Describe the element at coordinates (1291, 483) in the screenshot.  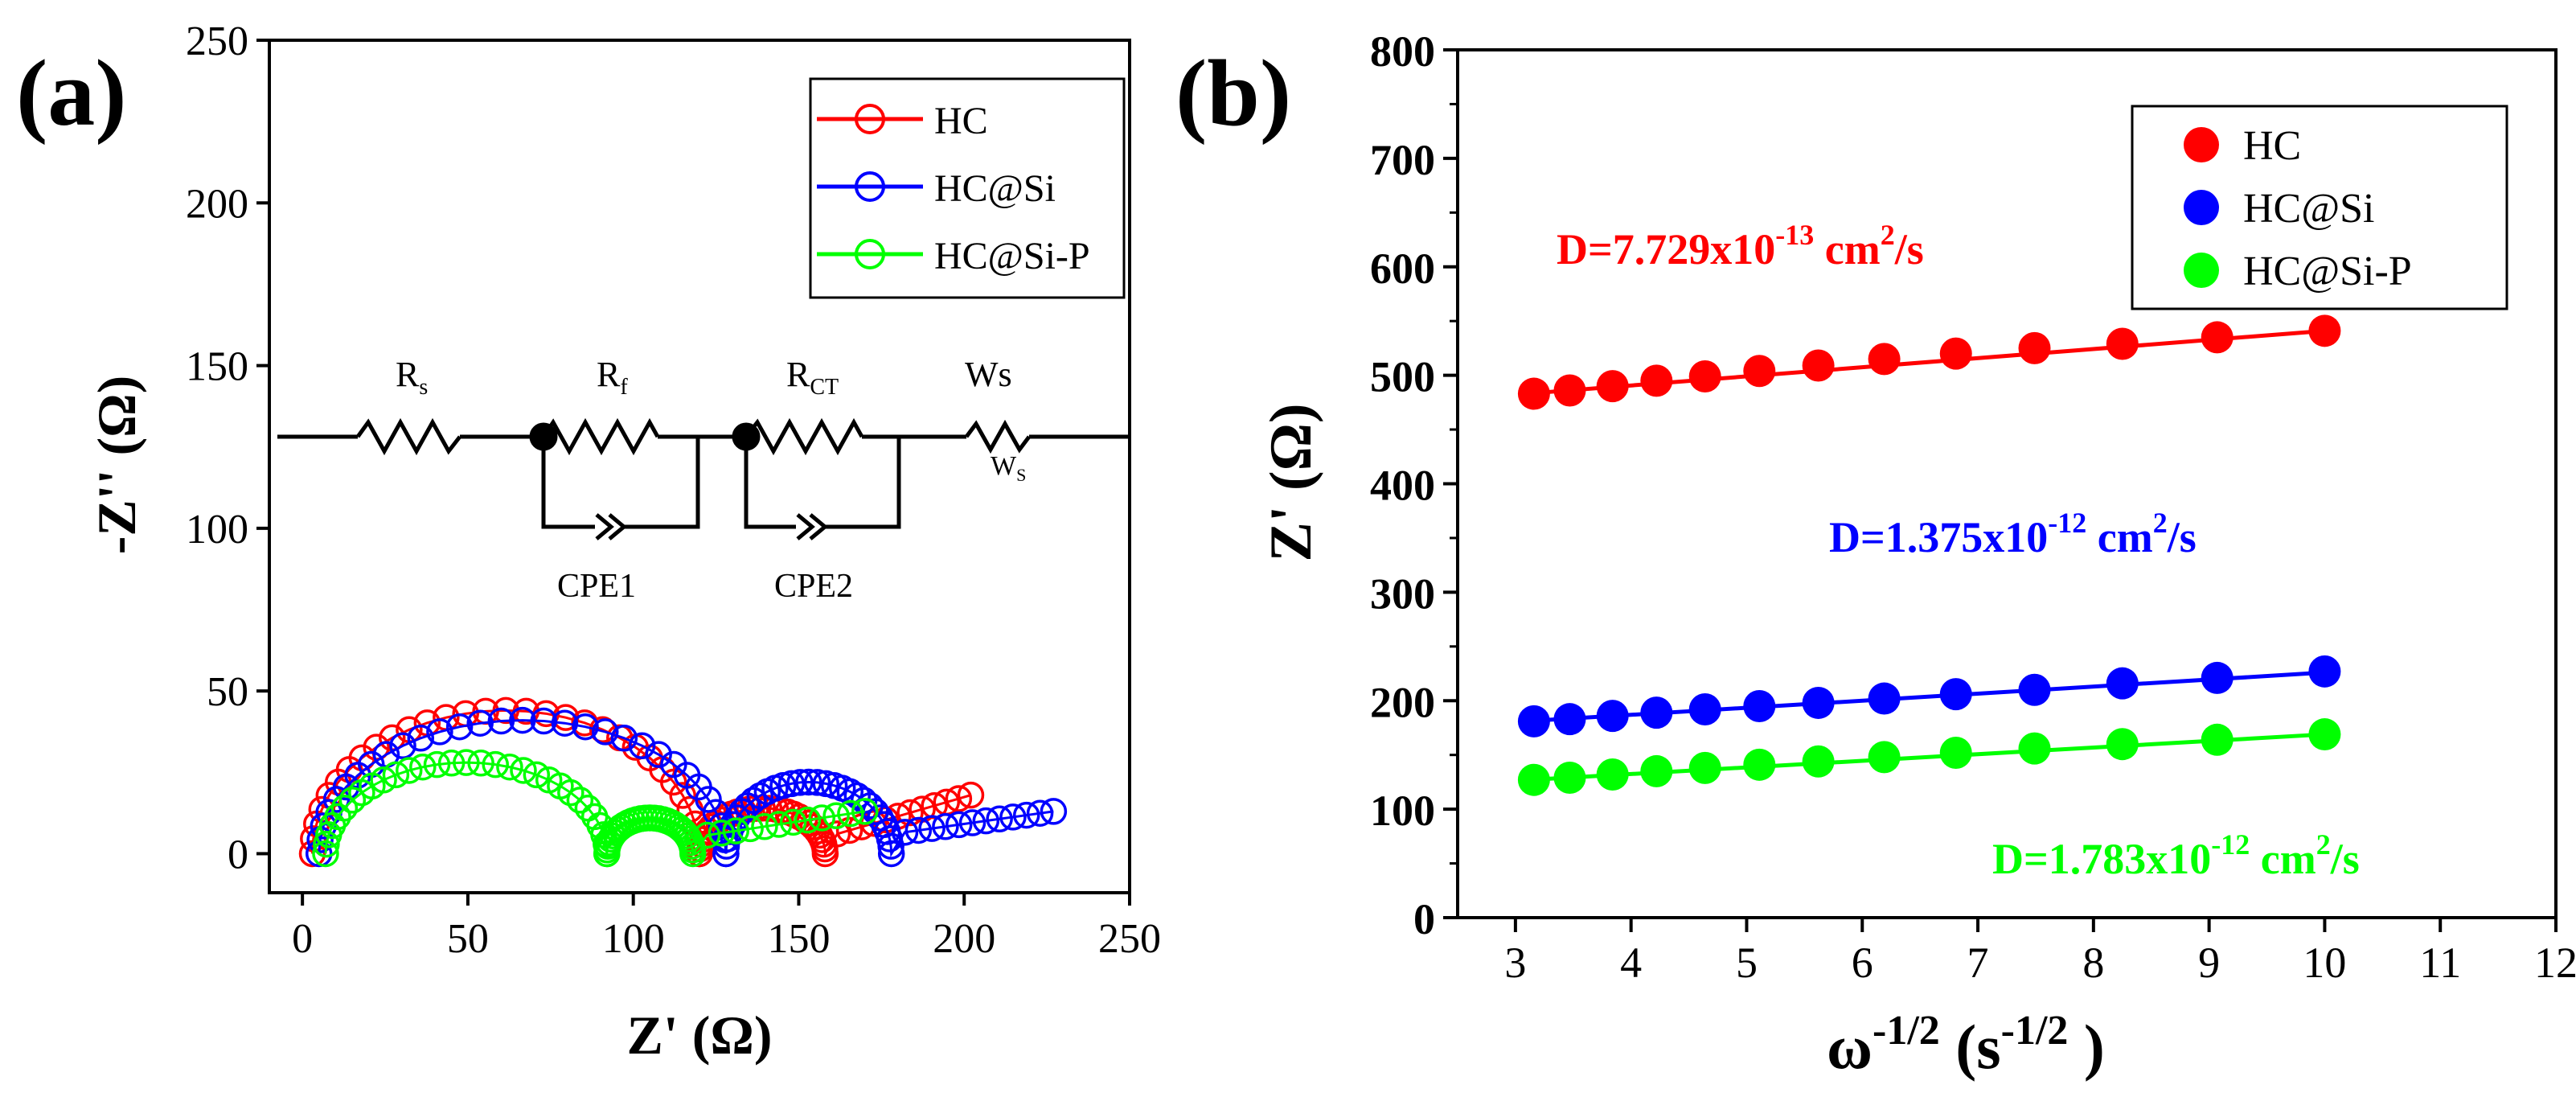
I see `panel-b-y-axis-title: Z' (Ω)` at that location.